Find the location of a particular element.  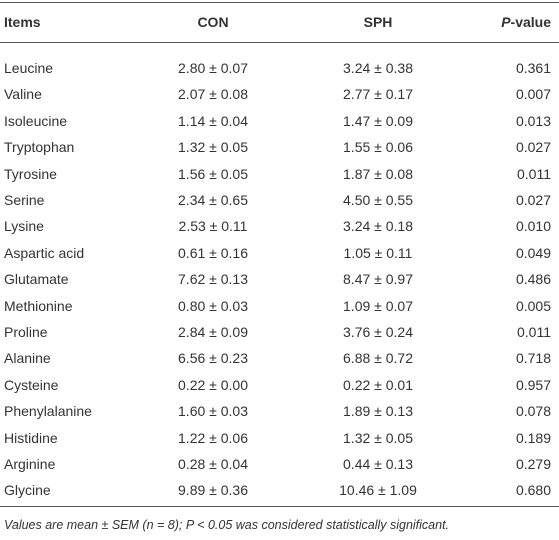

header-cell: P-value is located at coordinates (526, 22).